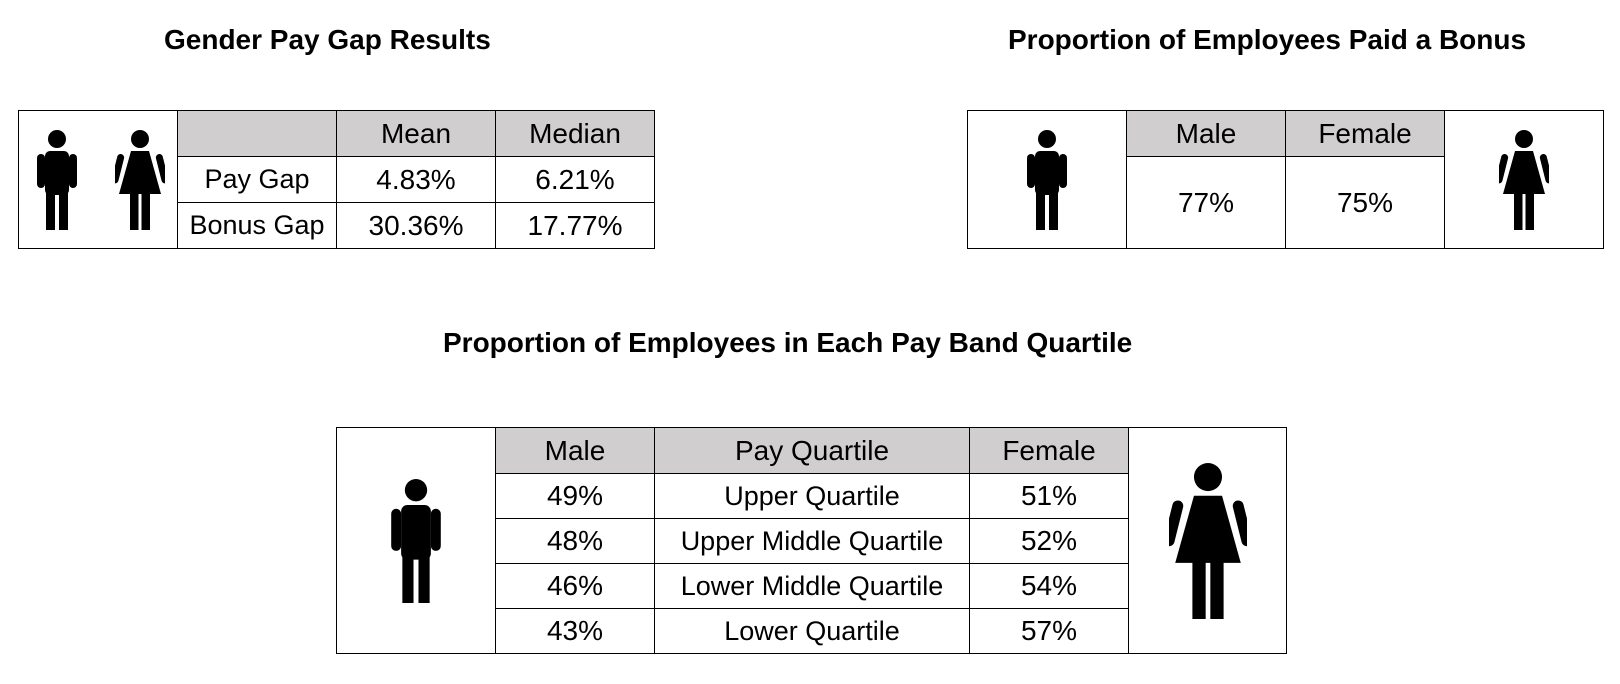  I want to click on pay-gap-title: Gender Pay Gap Results, so click(327, 39).